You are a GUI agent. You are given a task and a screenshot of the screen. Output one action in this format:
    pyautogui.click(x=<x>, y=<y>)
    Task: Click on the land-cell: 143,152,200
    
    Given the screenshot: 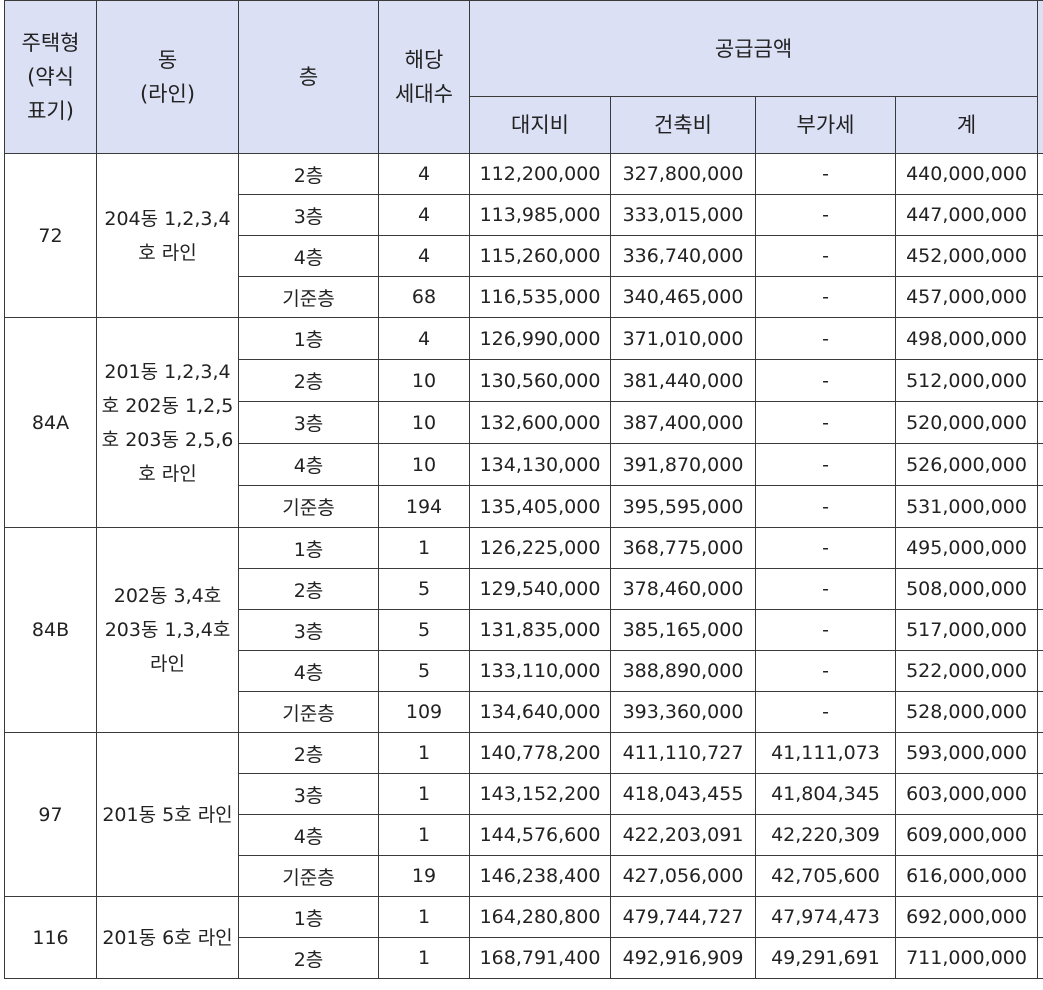 What is the action you would take?
    pyautogui.click(x=540, y=794)
    